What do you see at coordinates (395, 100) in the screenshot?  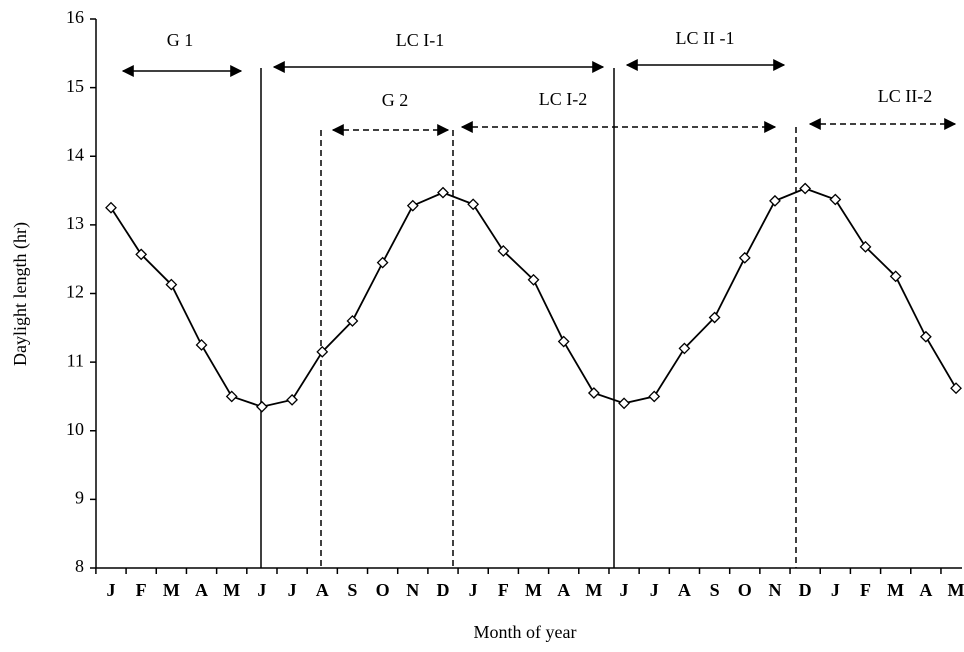 I see `annotation: G 2` at bounding box center [395, 100].